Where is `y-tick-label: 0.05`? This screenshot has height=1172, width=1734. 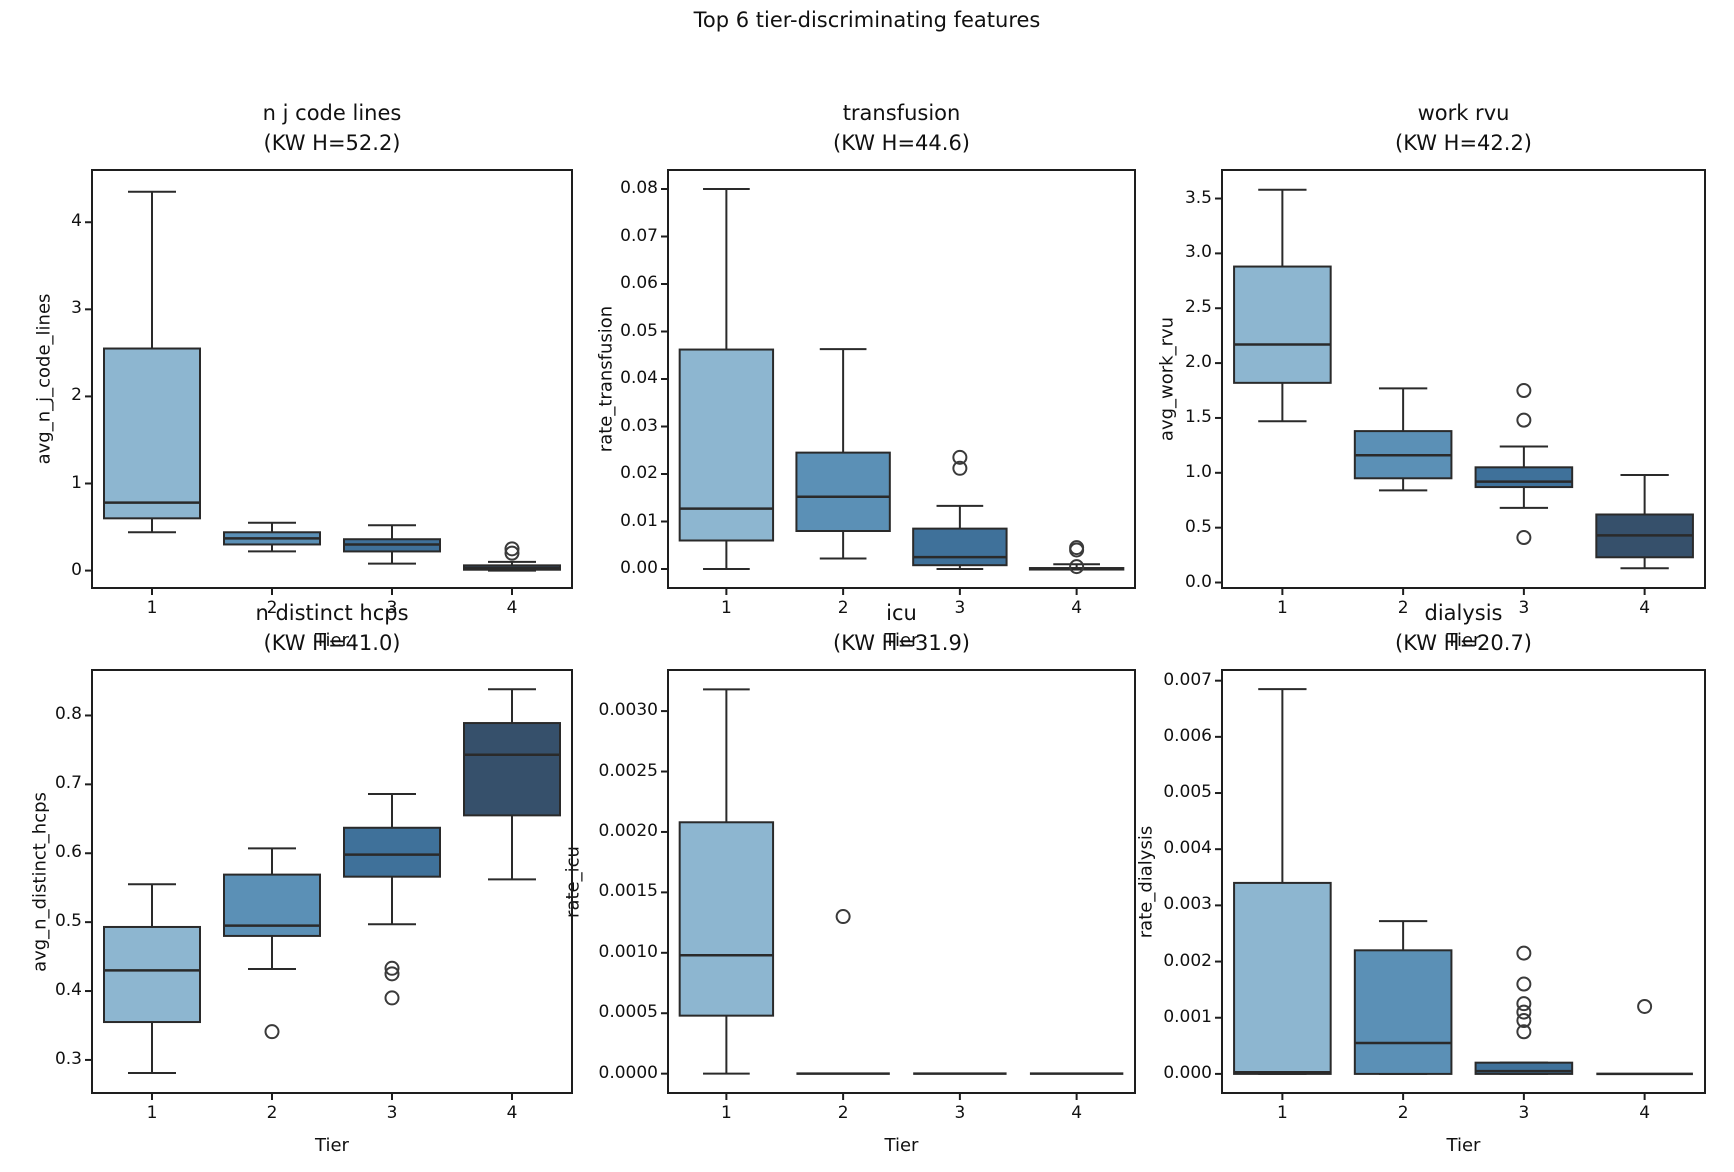 y-tick-label: 0.05 is located at coordinates (639, 330).